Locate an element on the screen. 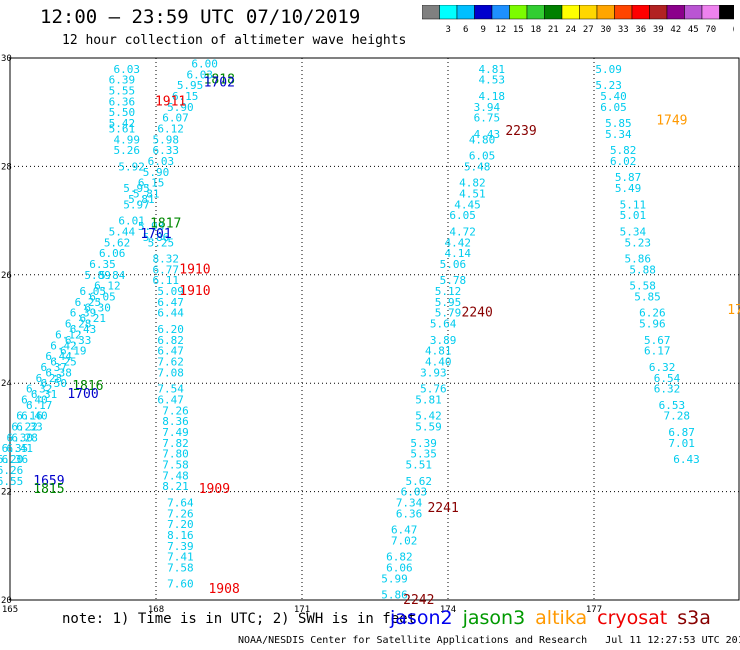  wave-height-label: 6.11 is located at coordinates (165, 280).